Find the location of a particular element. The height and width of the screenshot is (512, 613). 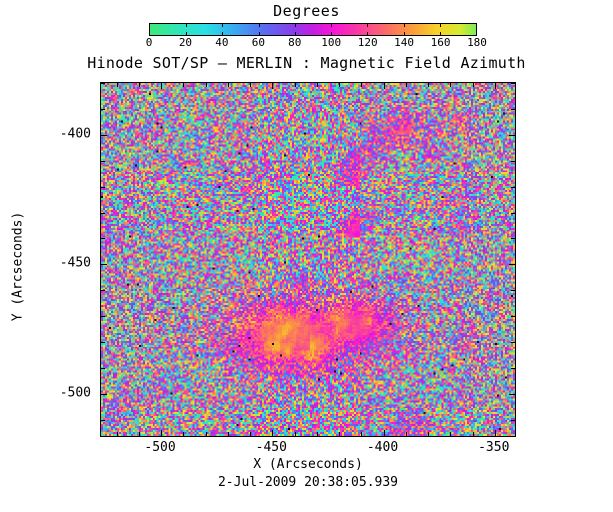

y-tick-label: -500 is located at coordinates (75, 393).